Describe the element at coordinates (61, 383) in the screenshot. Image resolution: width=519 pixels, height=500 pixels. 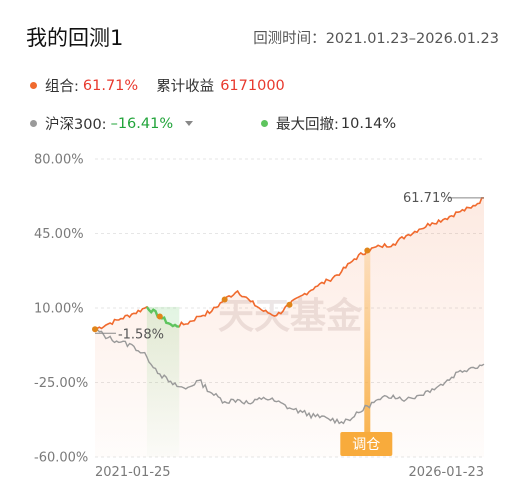
I see `y-tick-label: -25.00%` at that location.